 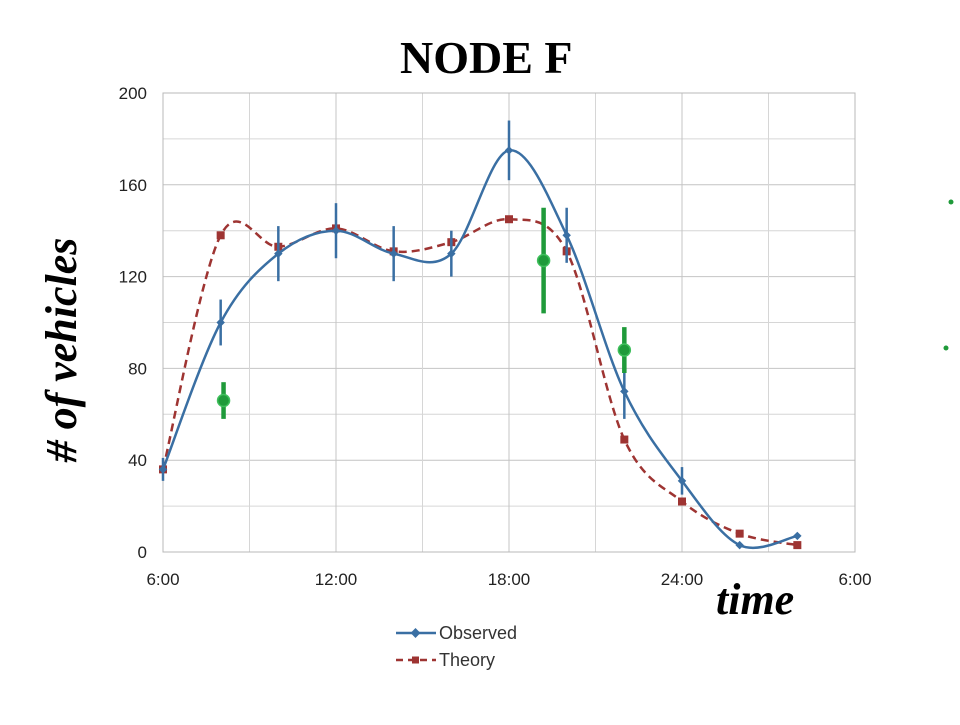 I want to click on x-tick-label: 18:00, so click(x=509, y=579).